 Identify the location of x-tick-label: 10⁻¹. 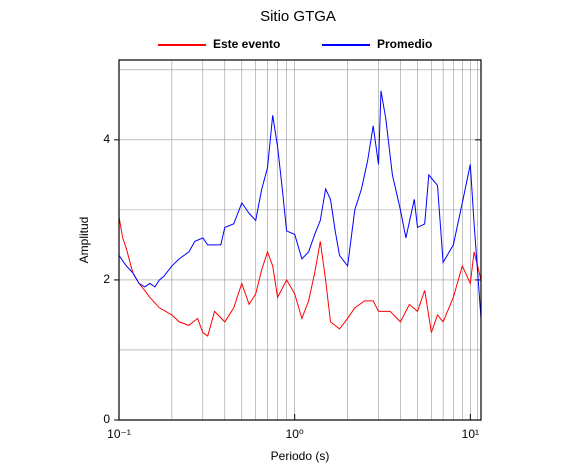
(119, 434).